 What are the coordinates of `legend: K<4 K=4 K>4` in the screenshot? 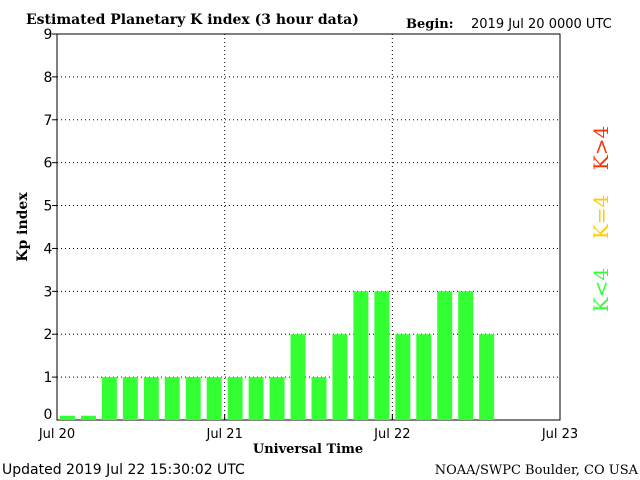 It's located at (601, 219).